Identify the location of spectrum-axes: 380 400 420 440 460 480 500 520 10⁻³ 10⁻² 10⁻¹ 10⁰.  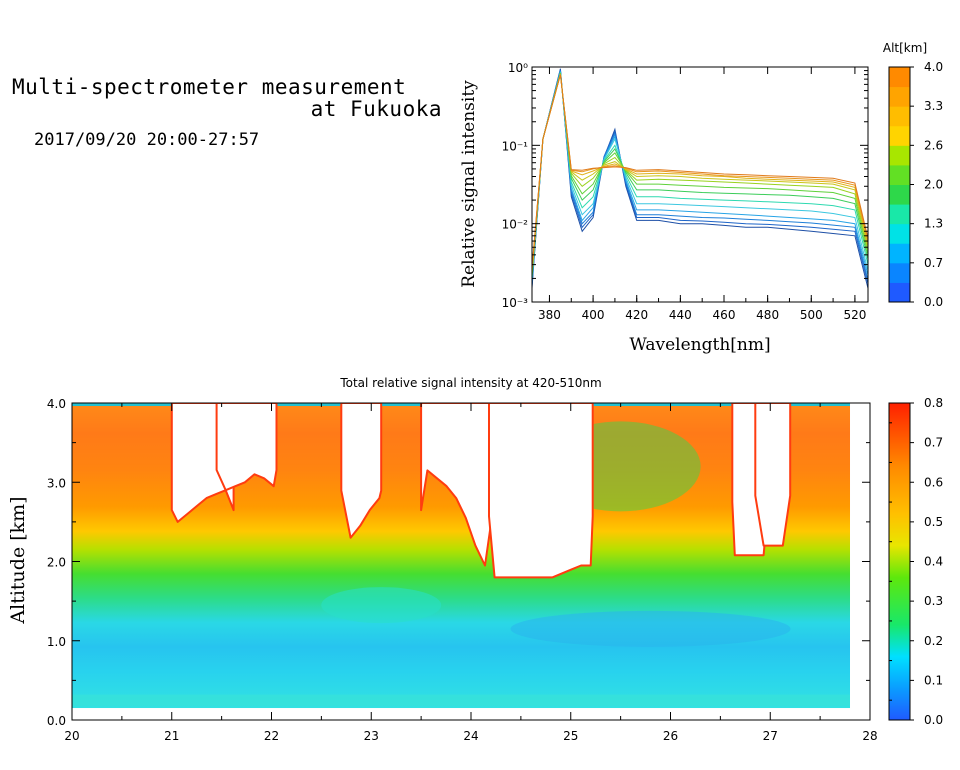
(685, 191).